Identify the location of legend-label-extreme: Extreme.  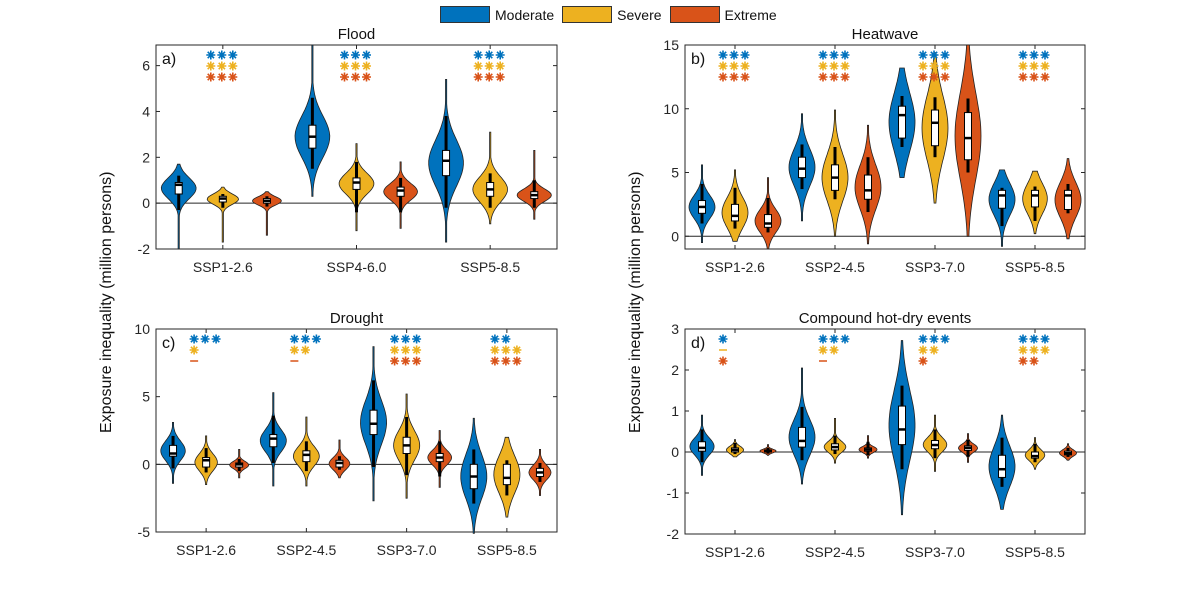
(750, 14).